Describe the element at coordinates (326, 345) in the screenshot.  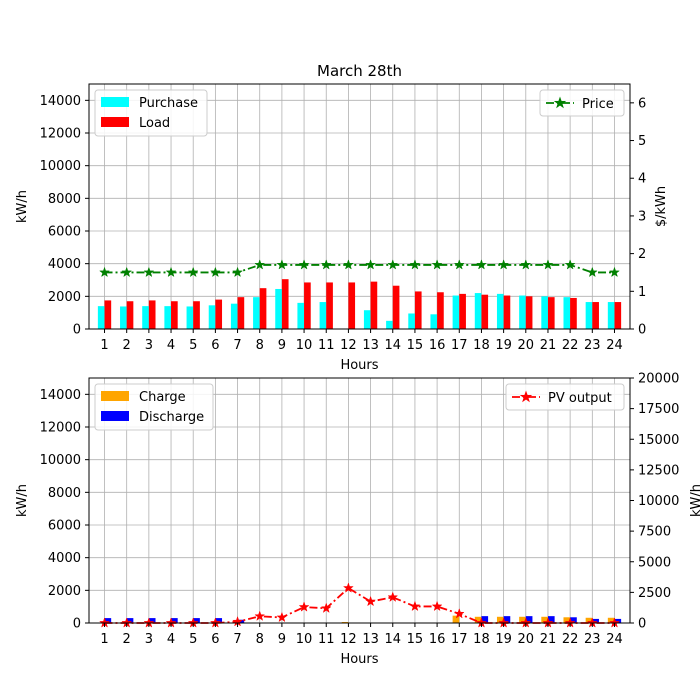
I see `x-tick-label: 11` at that location.